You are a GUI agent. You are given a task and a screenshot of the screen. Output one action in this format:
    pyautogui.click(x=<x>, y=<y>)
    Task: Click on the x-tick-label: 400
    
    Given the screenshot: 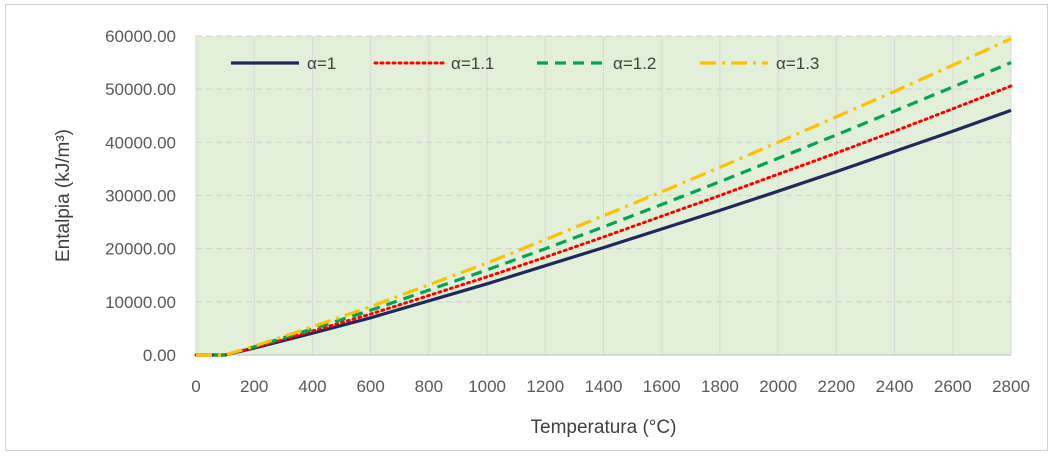 What is the action you would take?
    pyautogui.click(x=312, y=386)
    